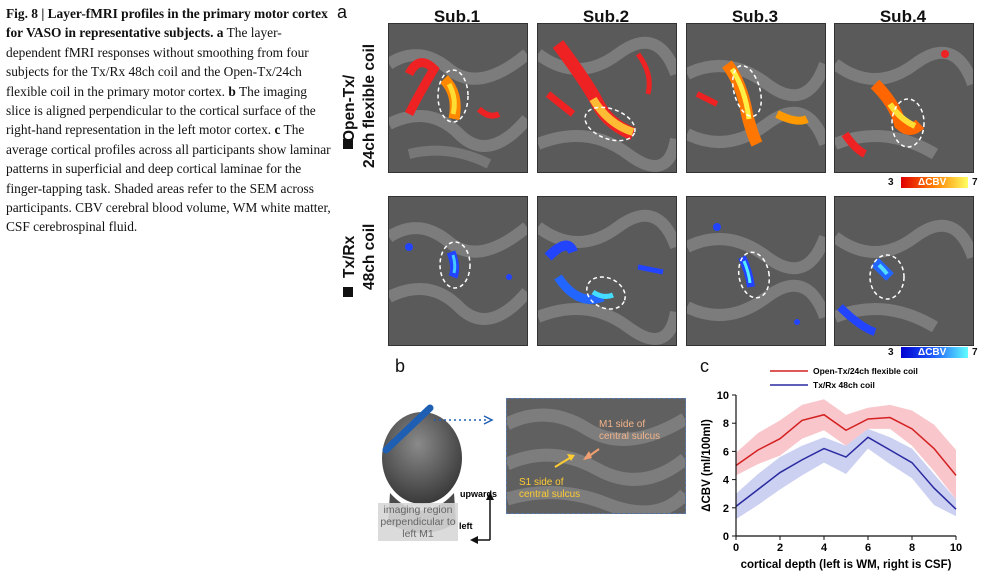 Image resolution: width=1000 pixels, height=577 pixels. I want to click on colorbar-warm-gradient, so click(934, 182).